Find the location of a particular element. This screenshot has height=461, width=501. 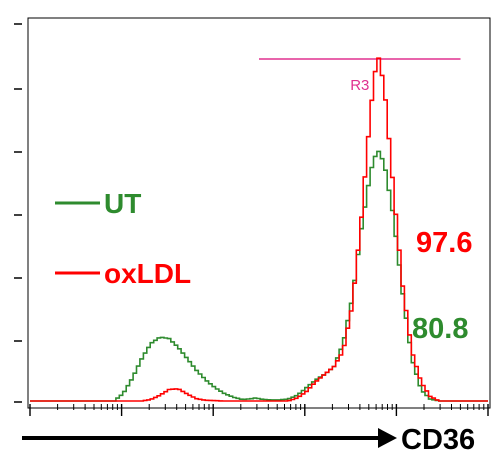

x-axis-title: CD36 is located at coordinates (438, 440).